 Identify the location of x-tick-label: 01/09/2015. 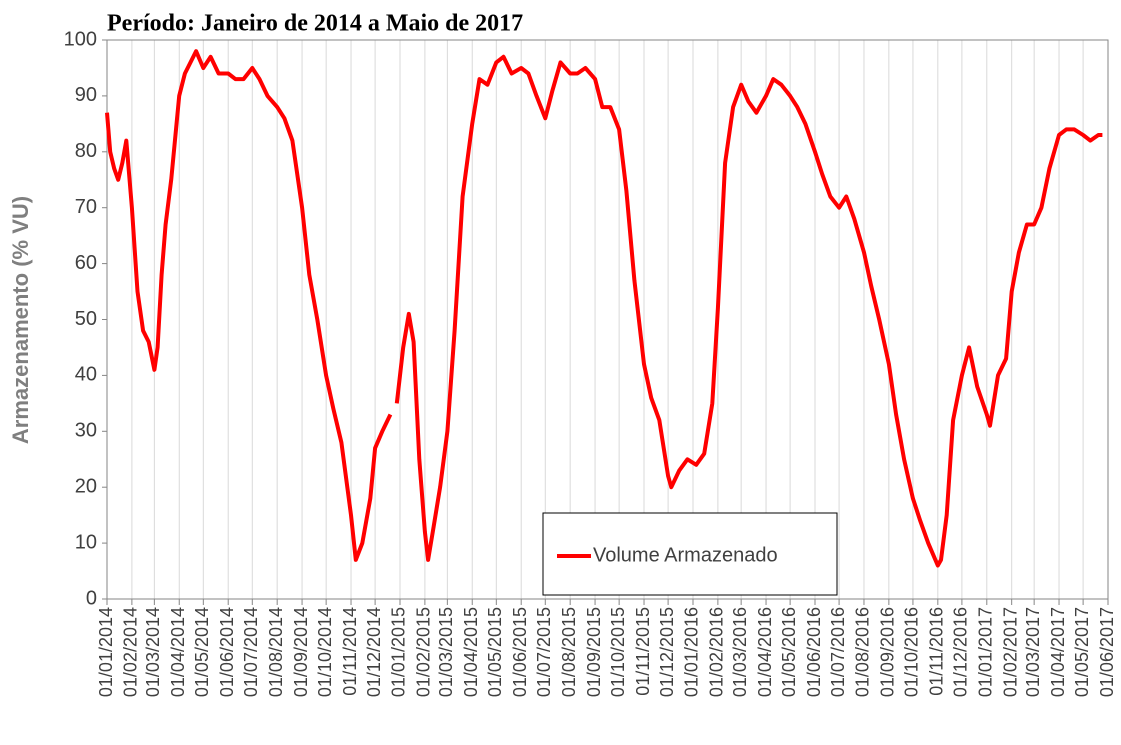
(594, 652).